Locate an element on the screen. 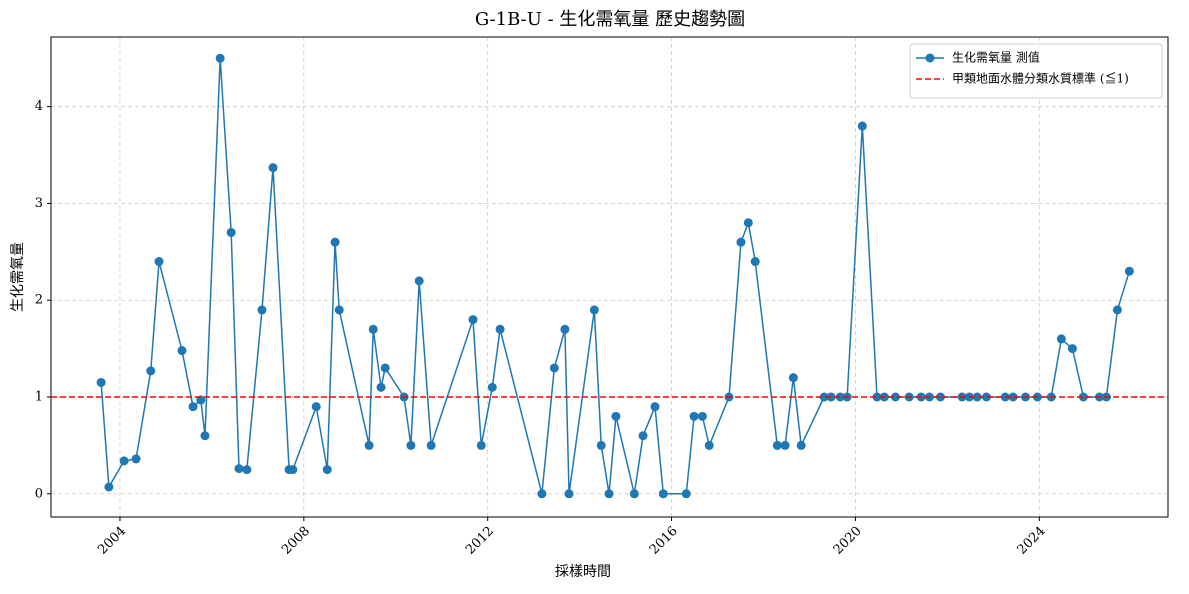 The image size is (1189, 594). legend-marker is located at coordinates (930, 58).